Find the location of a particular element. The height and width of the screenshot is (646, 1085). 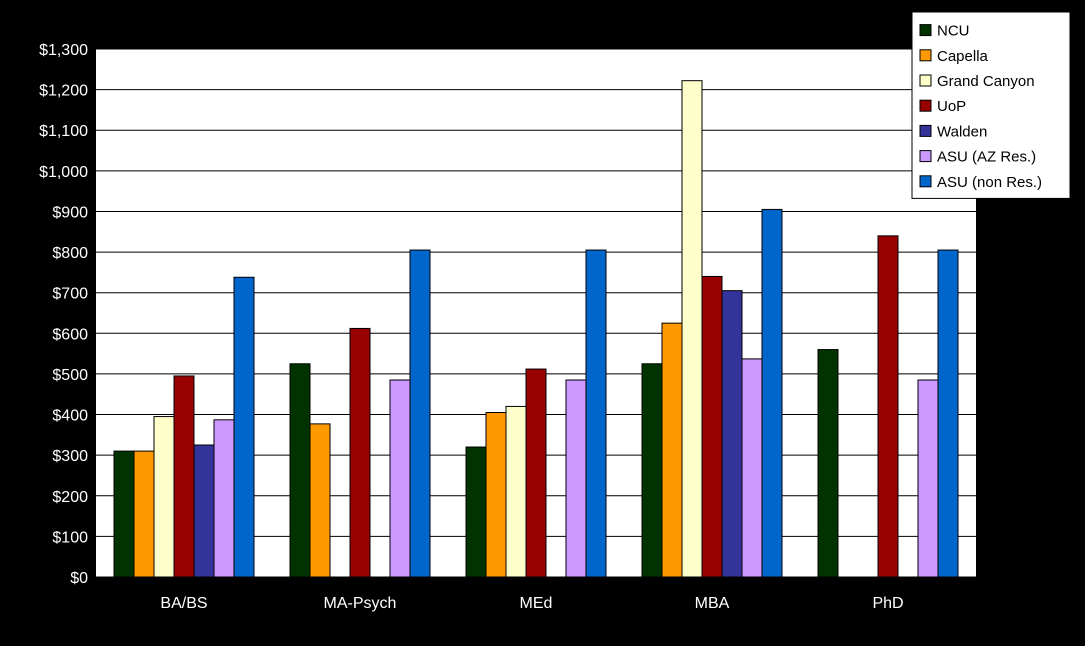

y-tick-label: $100 is located at coordinates (70, 537).